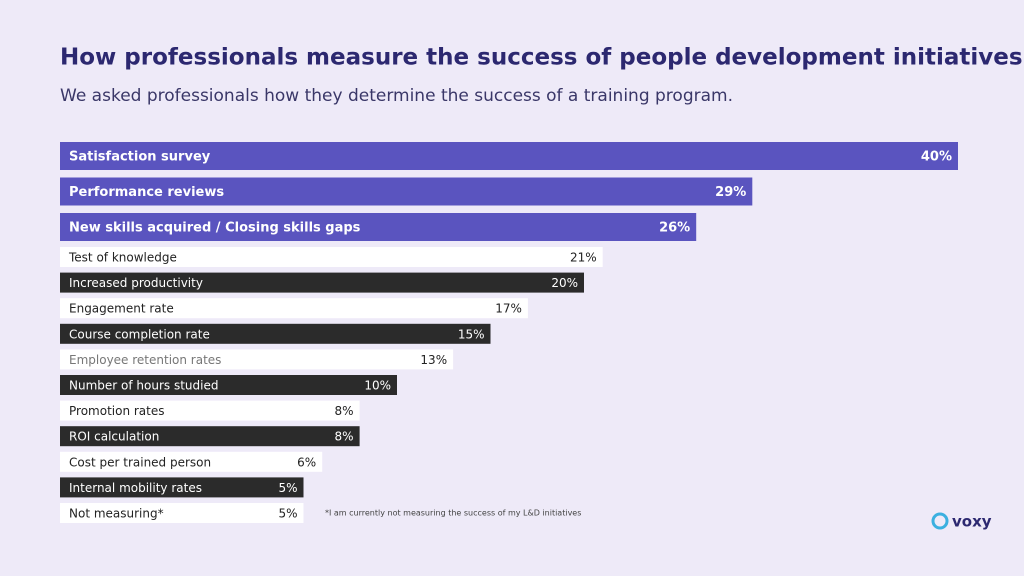 The height and width of the screenshot is (576, 1024). What do you see at coordinates (377, 386) in the screenshot?
I see `value-label: 10%` at bounding box center [377, 386].